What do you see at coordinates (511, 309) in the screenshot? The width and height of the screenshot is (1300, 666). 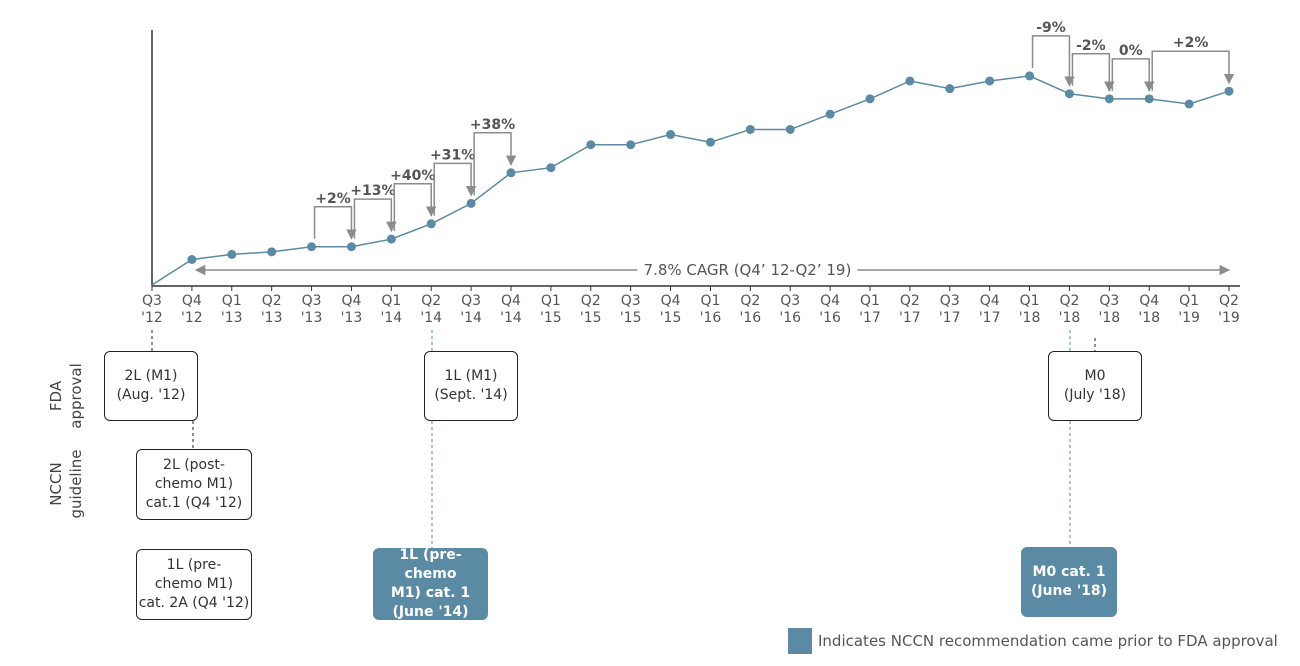 I see `x-tick-label: Q4 '14` at bounding box center [511, 309].